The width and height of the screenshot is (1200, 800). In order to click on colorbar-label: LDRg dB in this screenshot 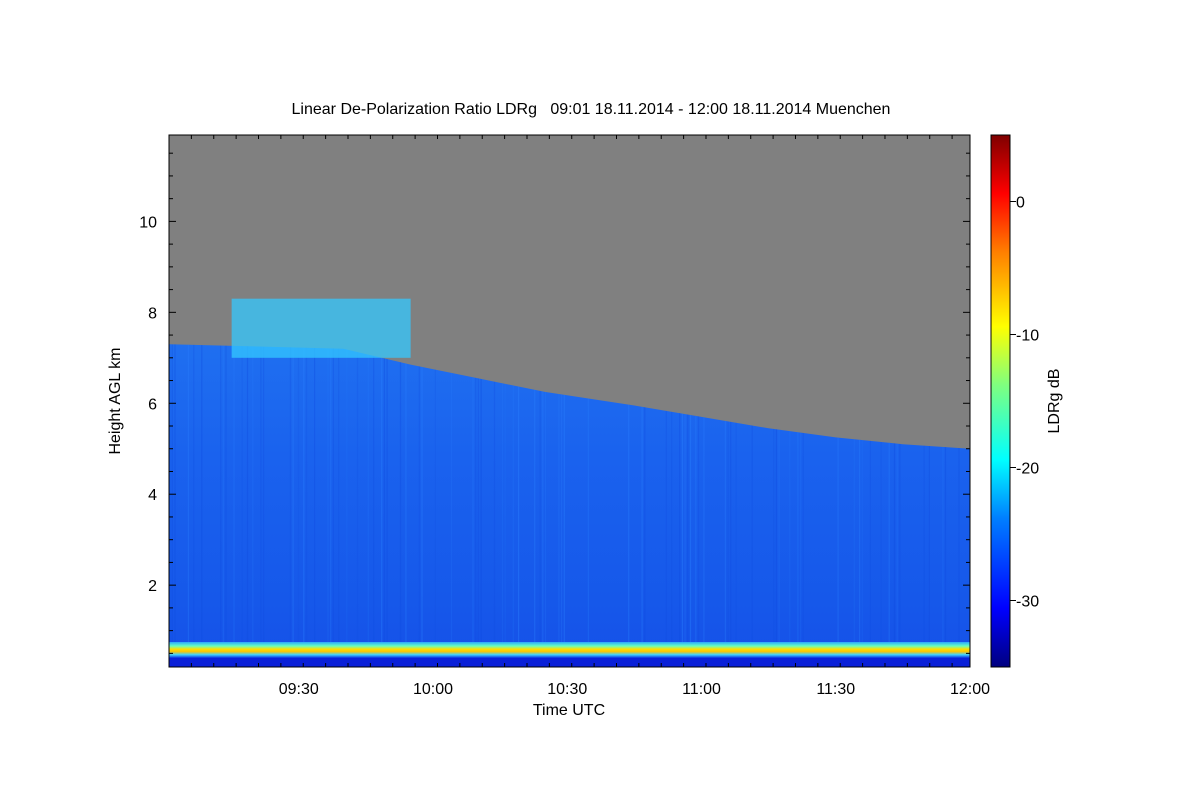, I will do `click(1054, 401)`.